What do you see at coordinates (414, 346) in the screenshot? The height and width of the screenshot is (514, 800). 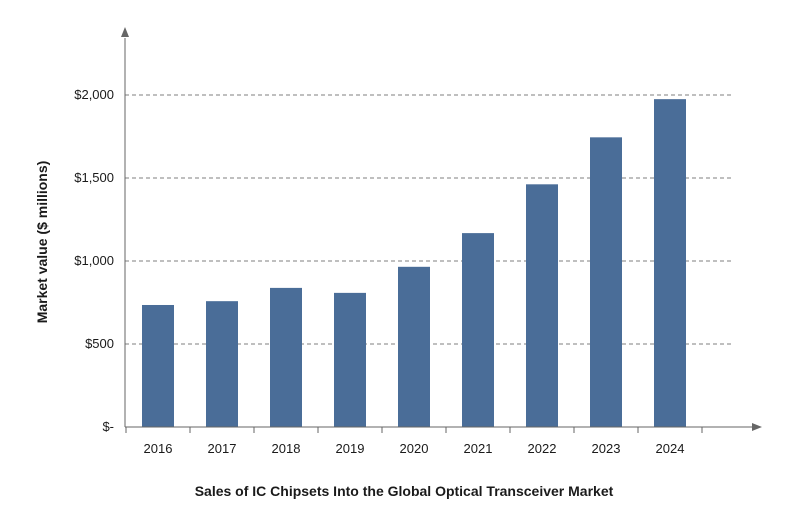 I see `bar-2020` at bounding box center [414, 346].